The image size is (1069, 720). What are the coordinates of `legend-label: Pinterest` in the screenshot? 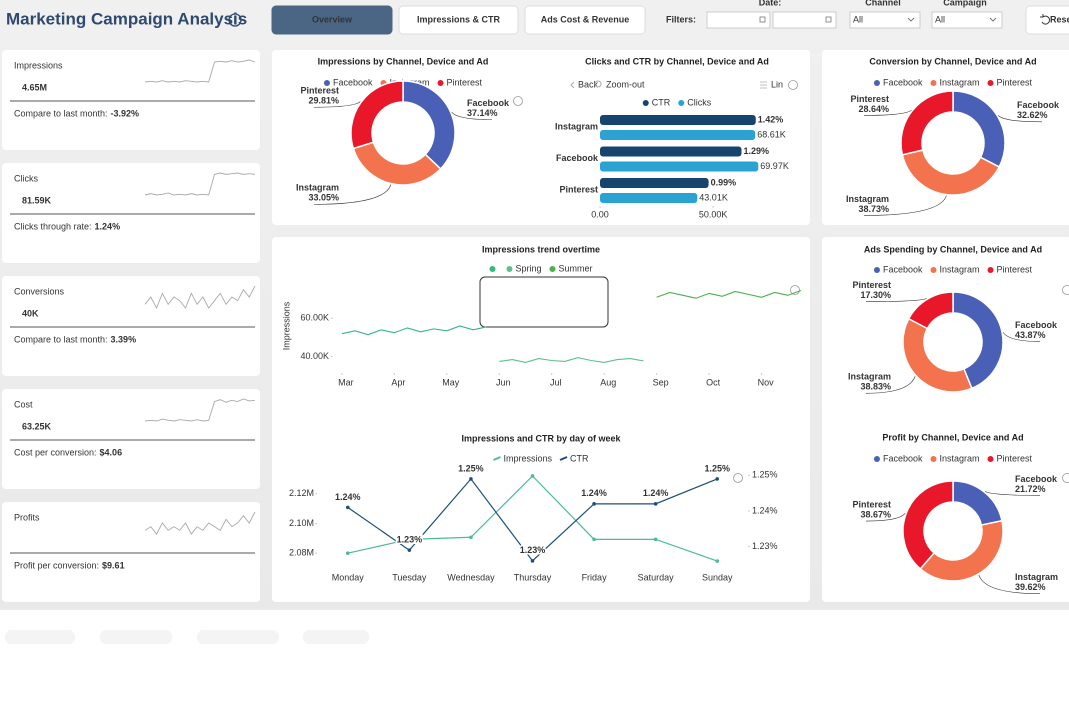 It's located at (1015, 82).